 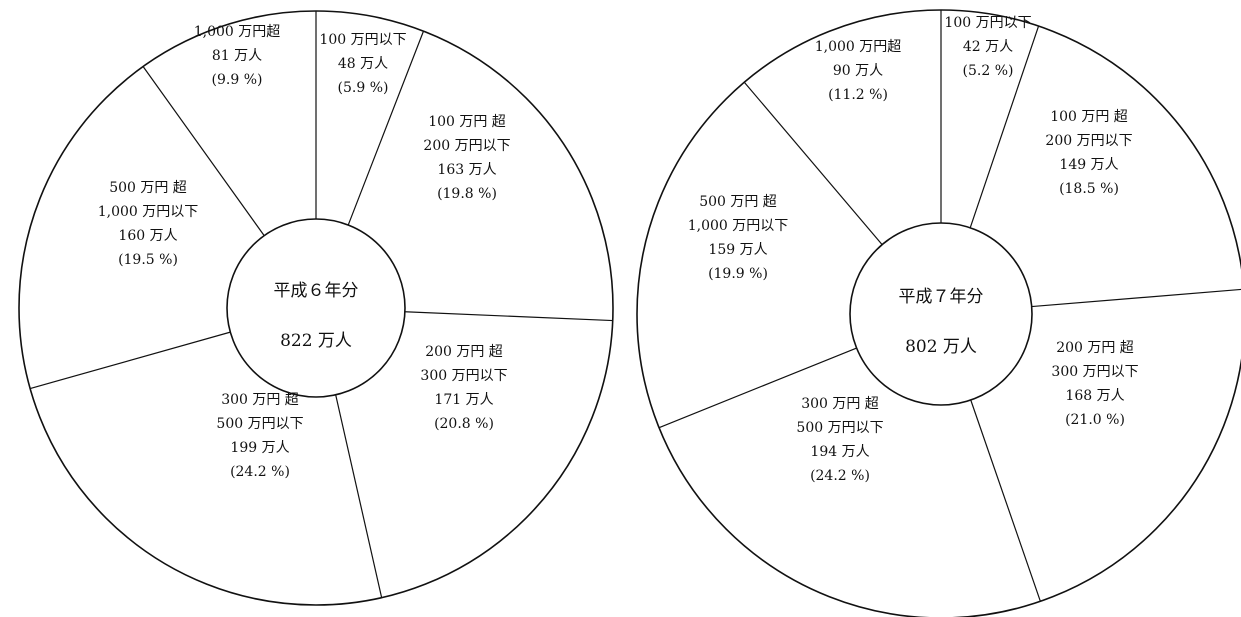 I want to click on slice-label: 300 万円 超 500 万円以下 199 万人 (24.2 %), so click(x=259, y=436).